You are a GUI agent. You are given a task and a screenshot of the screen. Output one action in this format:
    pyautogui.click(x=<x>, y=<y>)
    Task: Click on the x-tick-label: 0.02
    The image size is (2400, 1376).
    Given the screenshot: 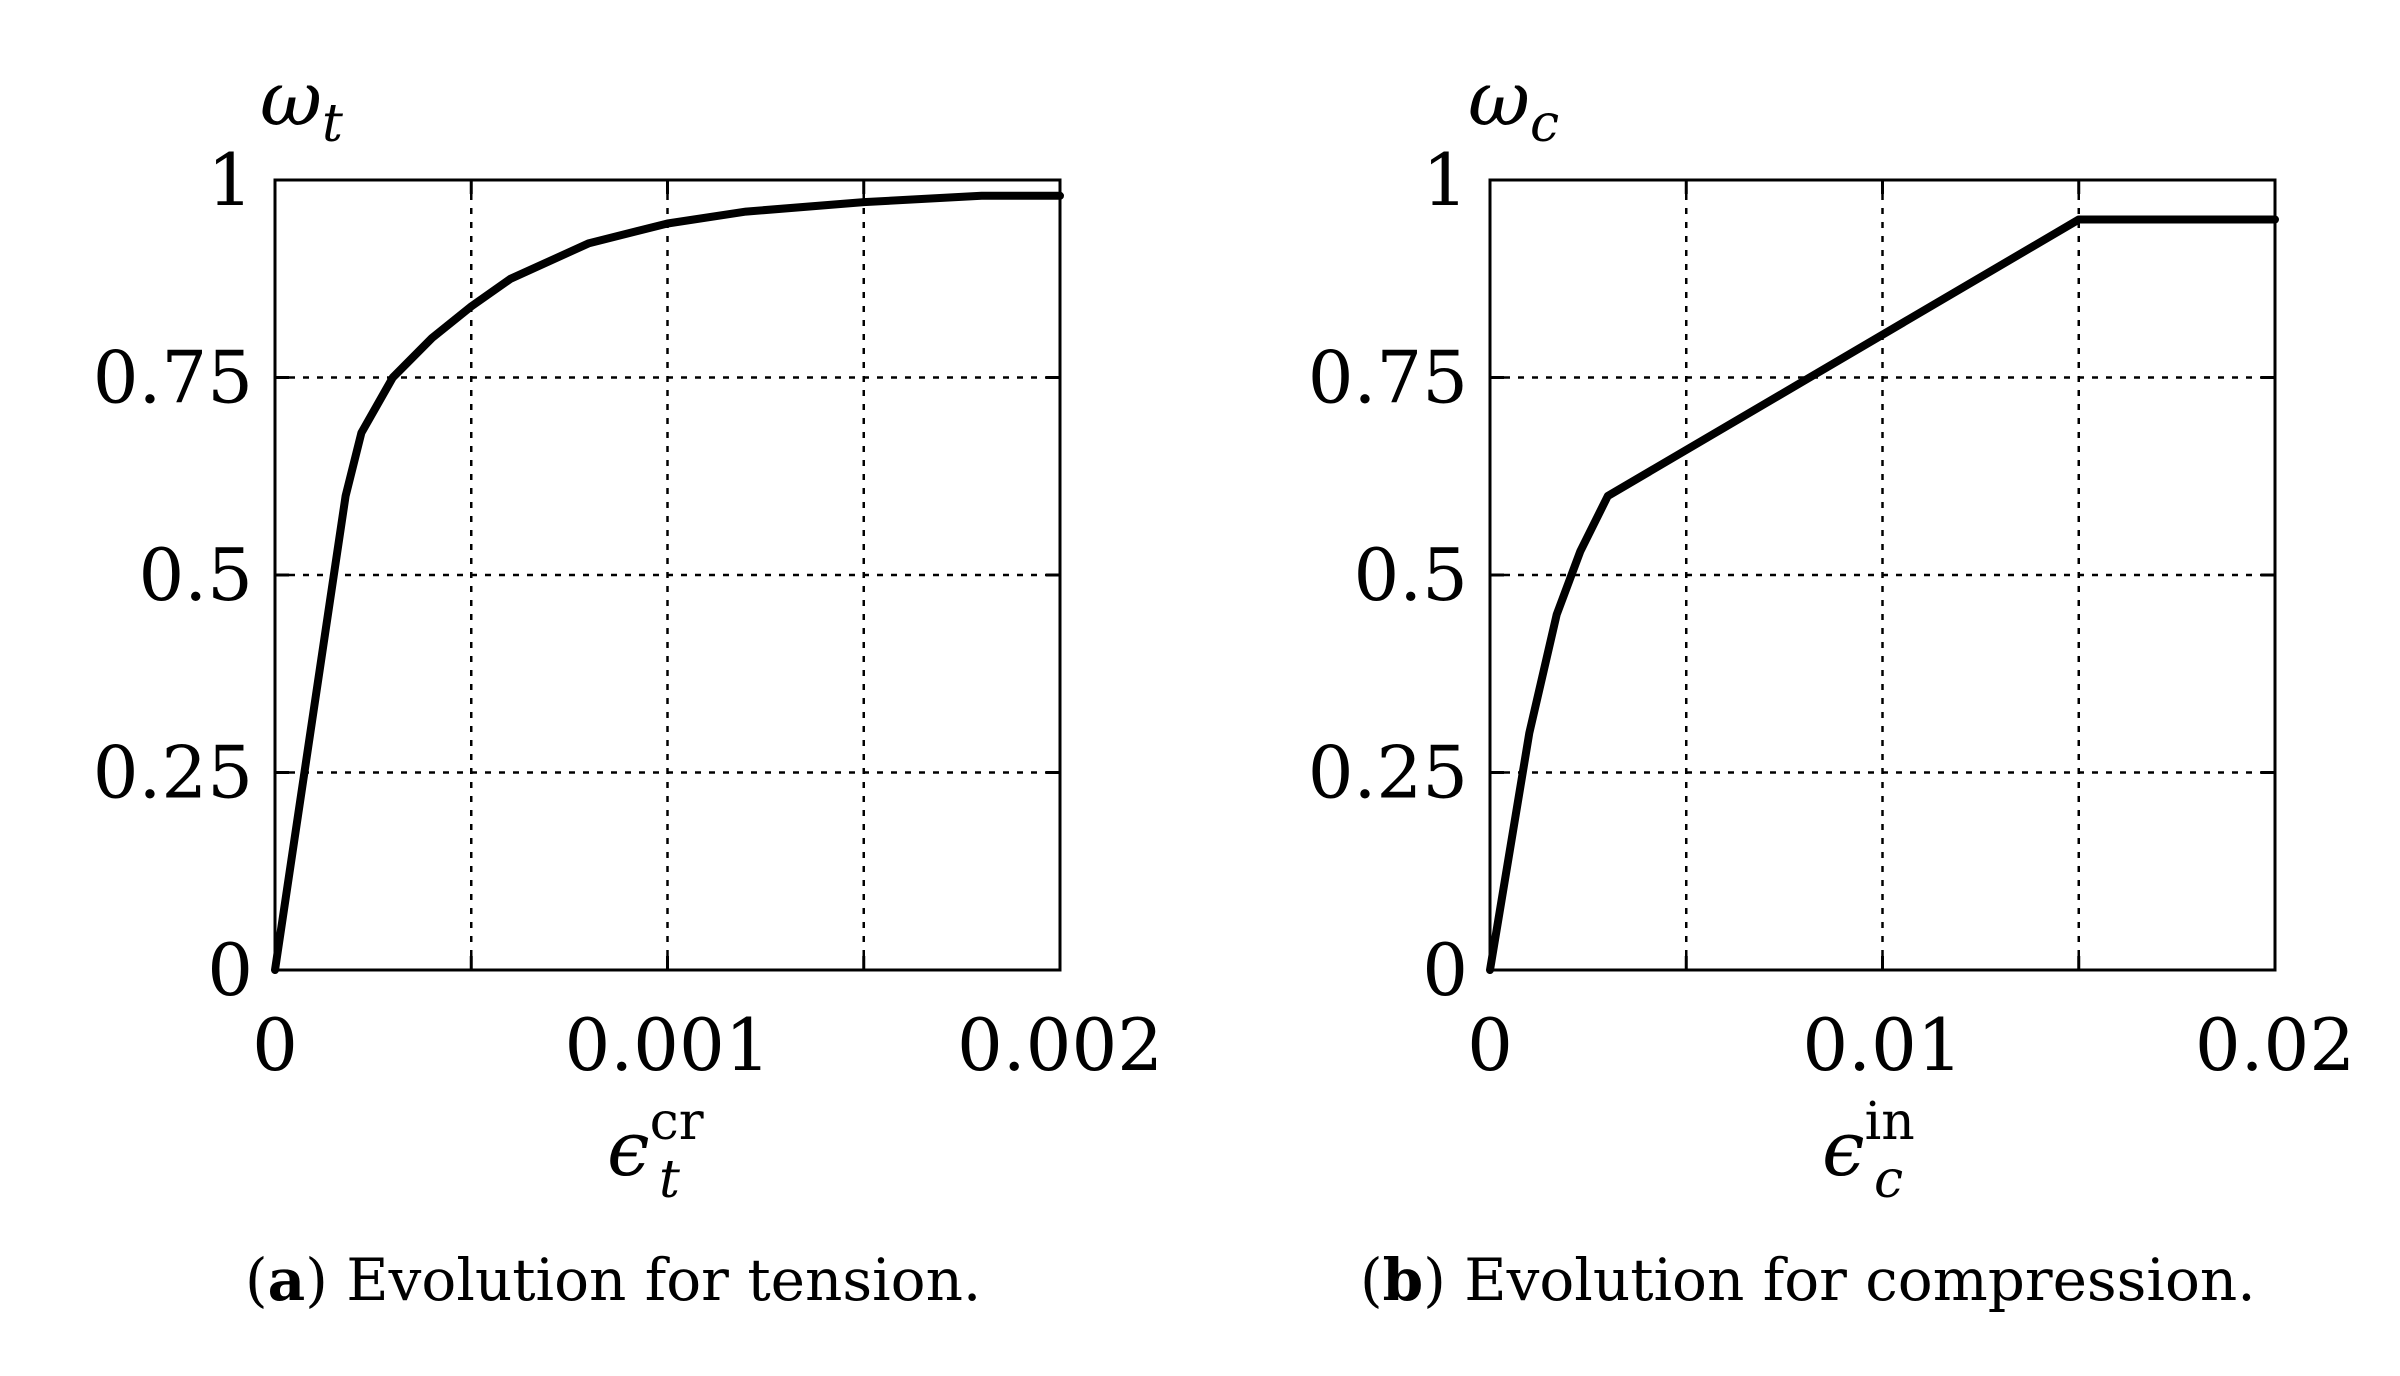 What is the action you would take?
    pyautogui.click(x=2275, y=1045)
    